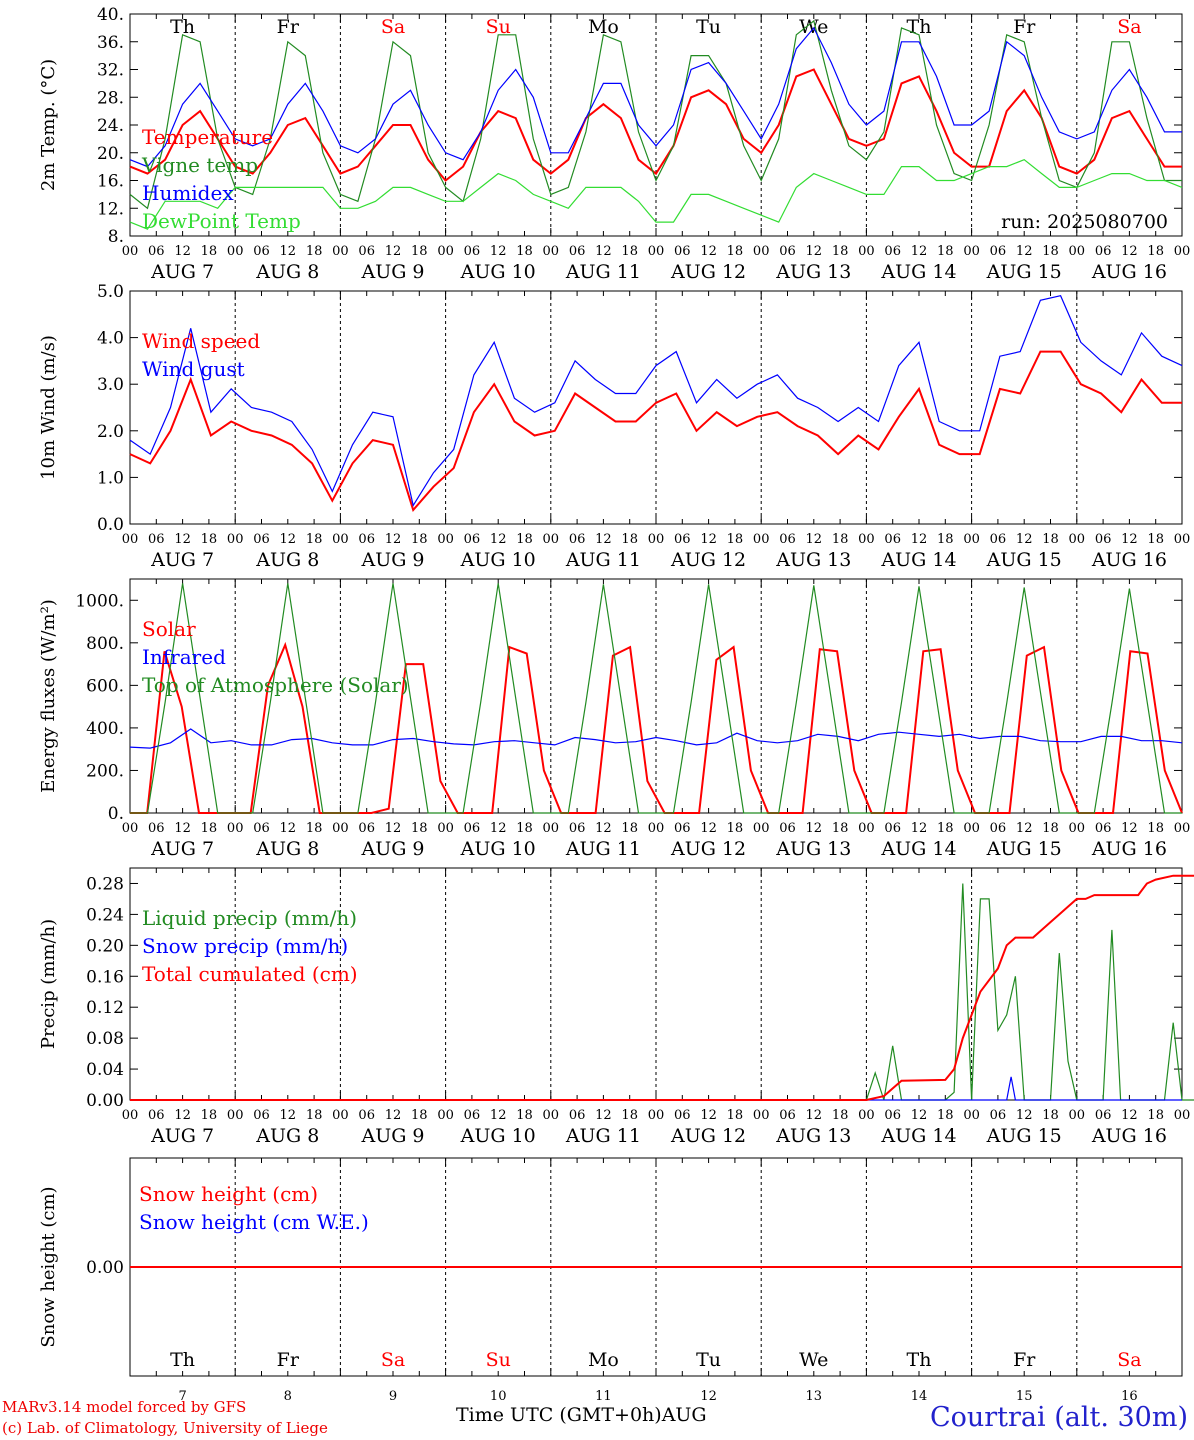 The height and width of the screenshot is (1440, 1194). What do you see at coordinates (184, 657) in the screenshot?
I see `legend-entry: Infrared` at bounding box center [184, 657].